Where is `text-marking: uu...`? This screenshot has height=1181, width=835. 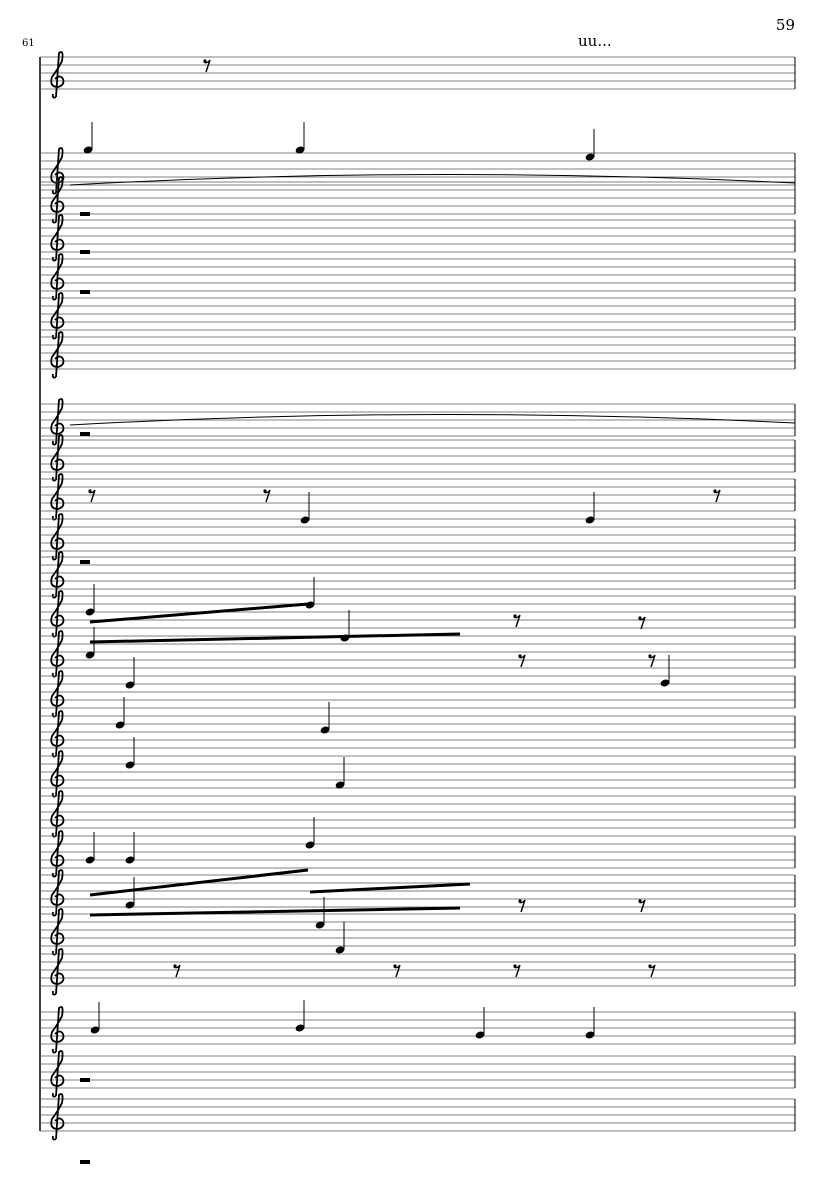 text-marking: uu... is located at coordinates (595, 41).